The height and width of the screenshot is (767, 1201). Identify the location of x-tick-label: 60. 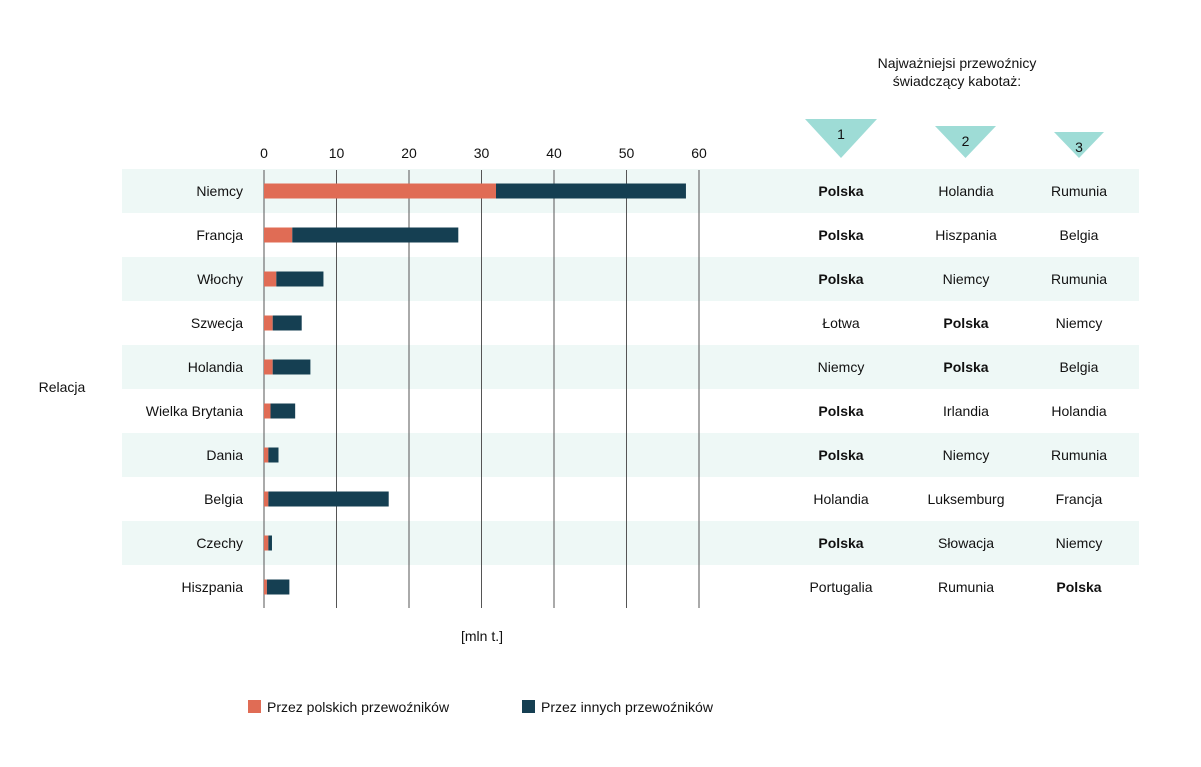
(699, 153).